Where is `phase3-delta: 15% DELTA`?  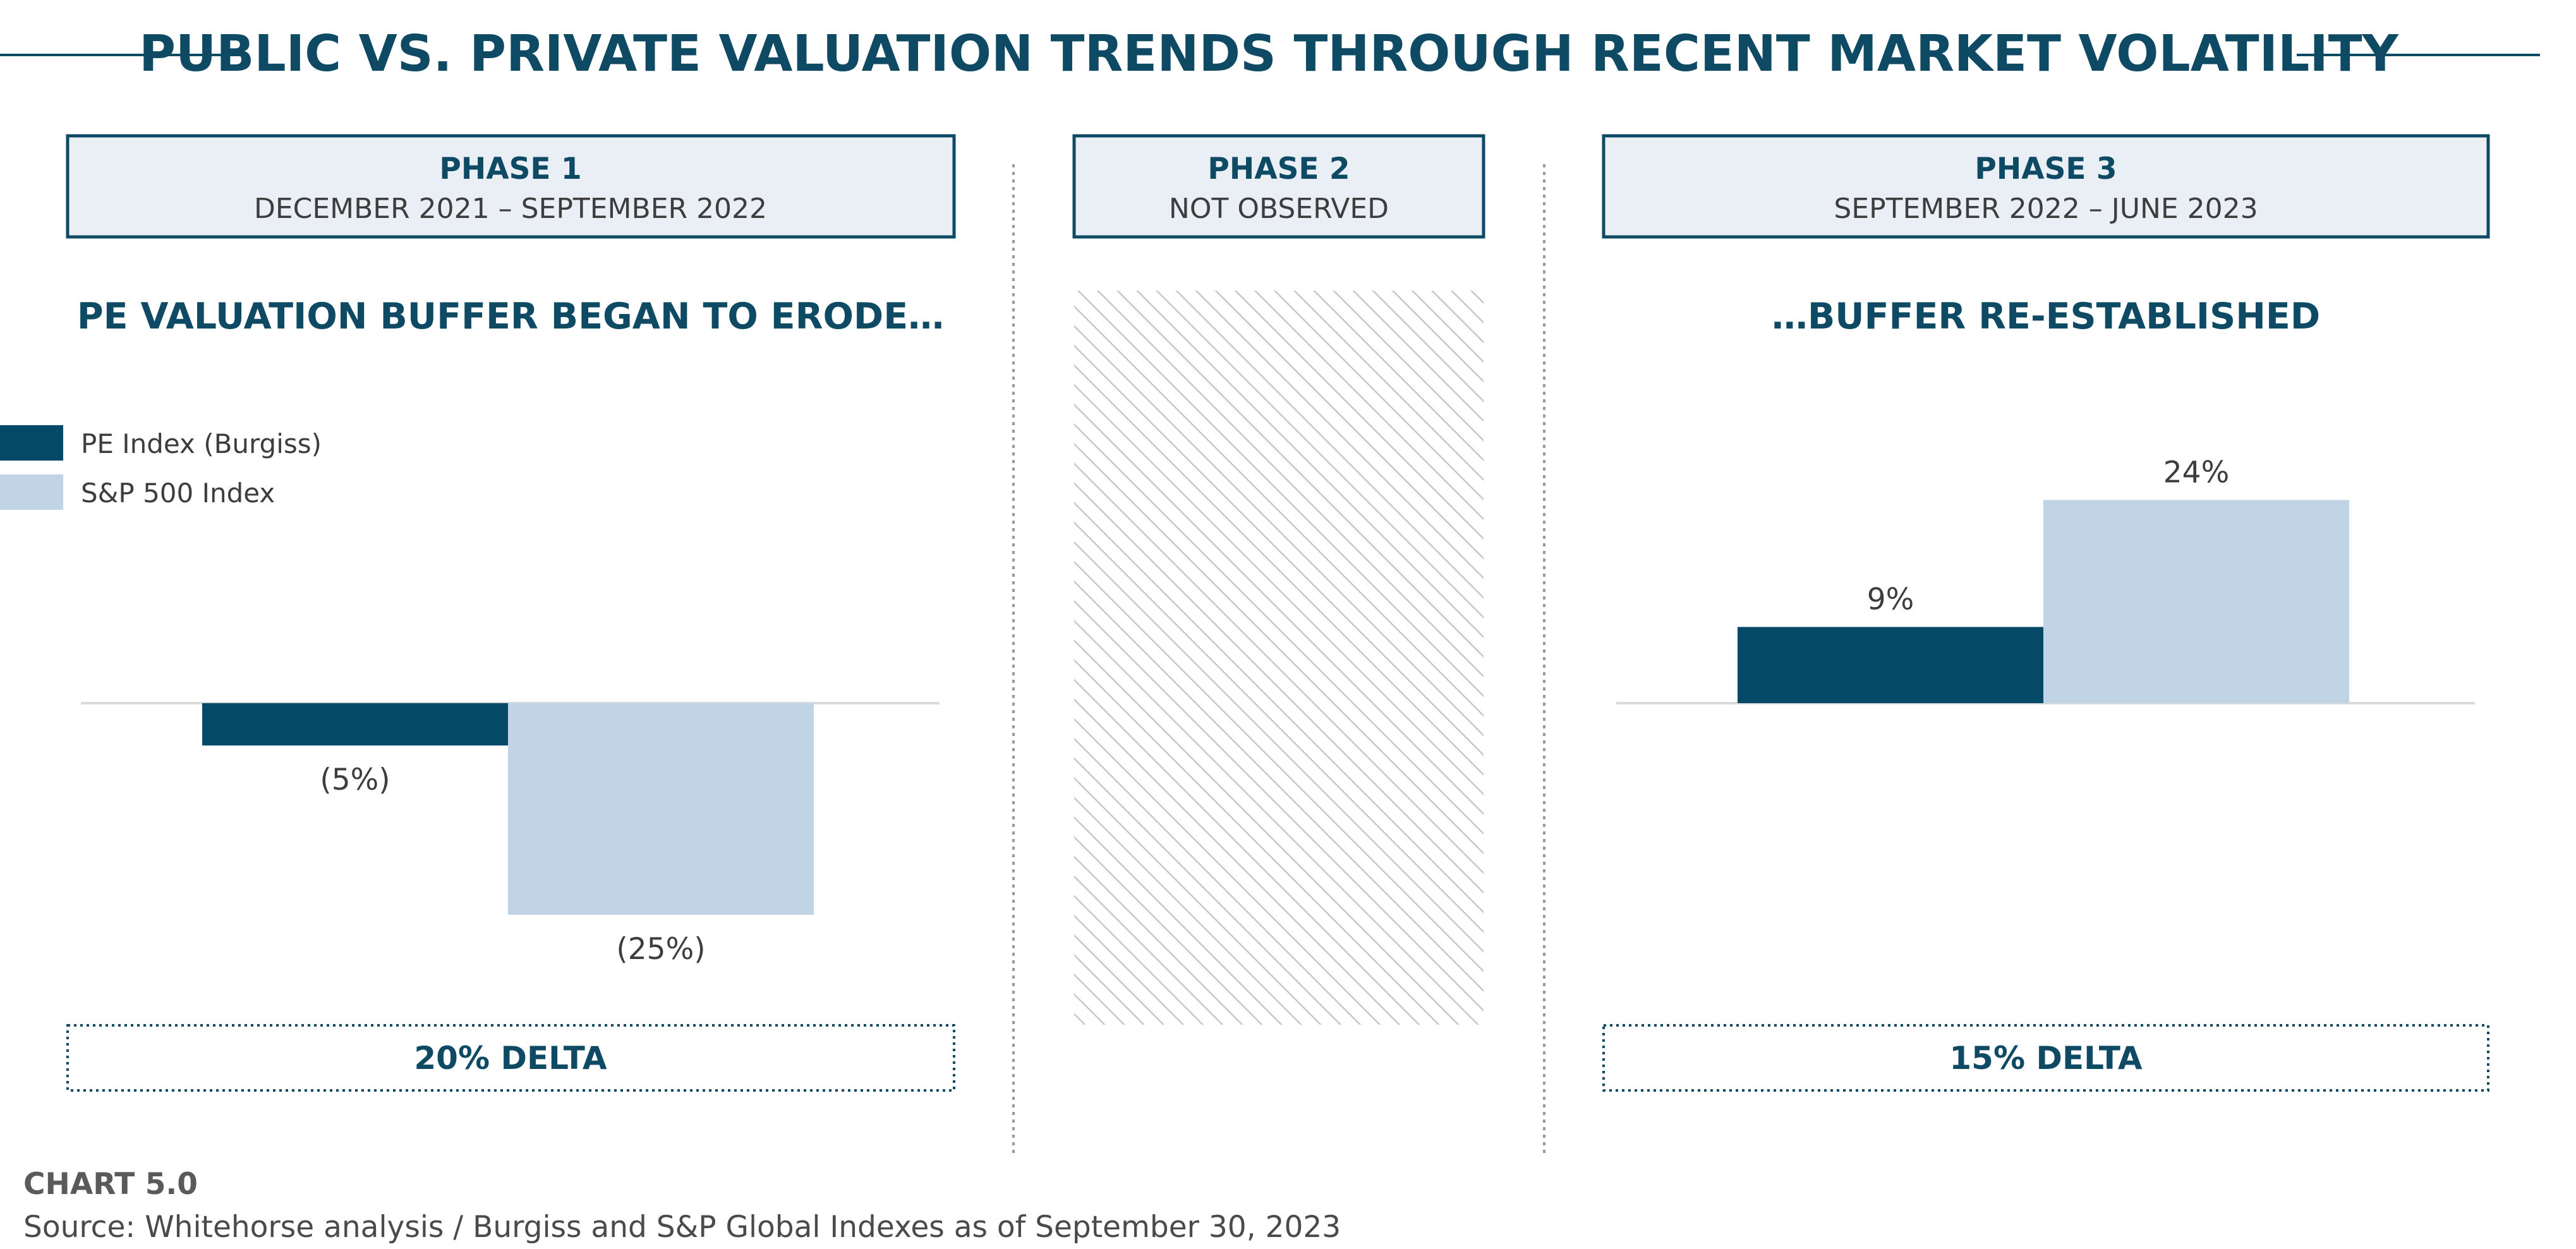 phase3-delta: 15% DELTA is located at coordinates (2046, 1058).